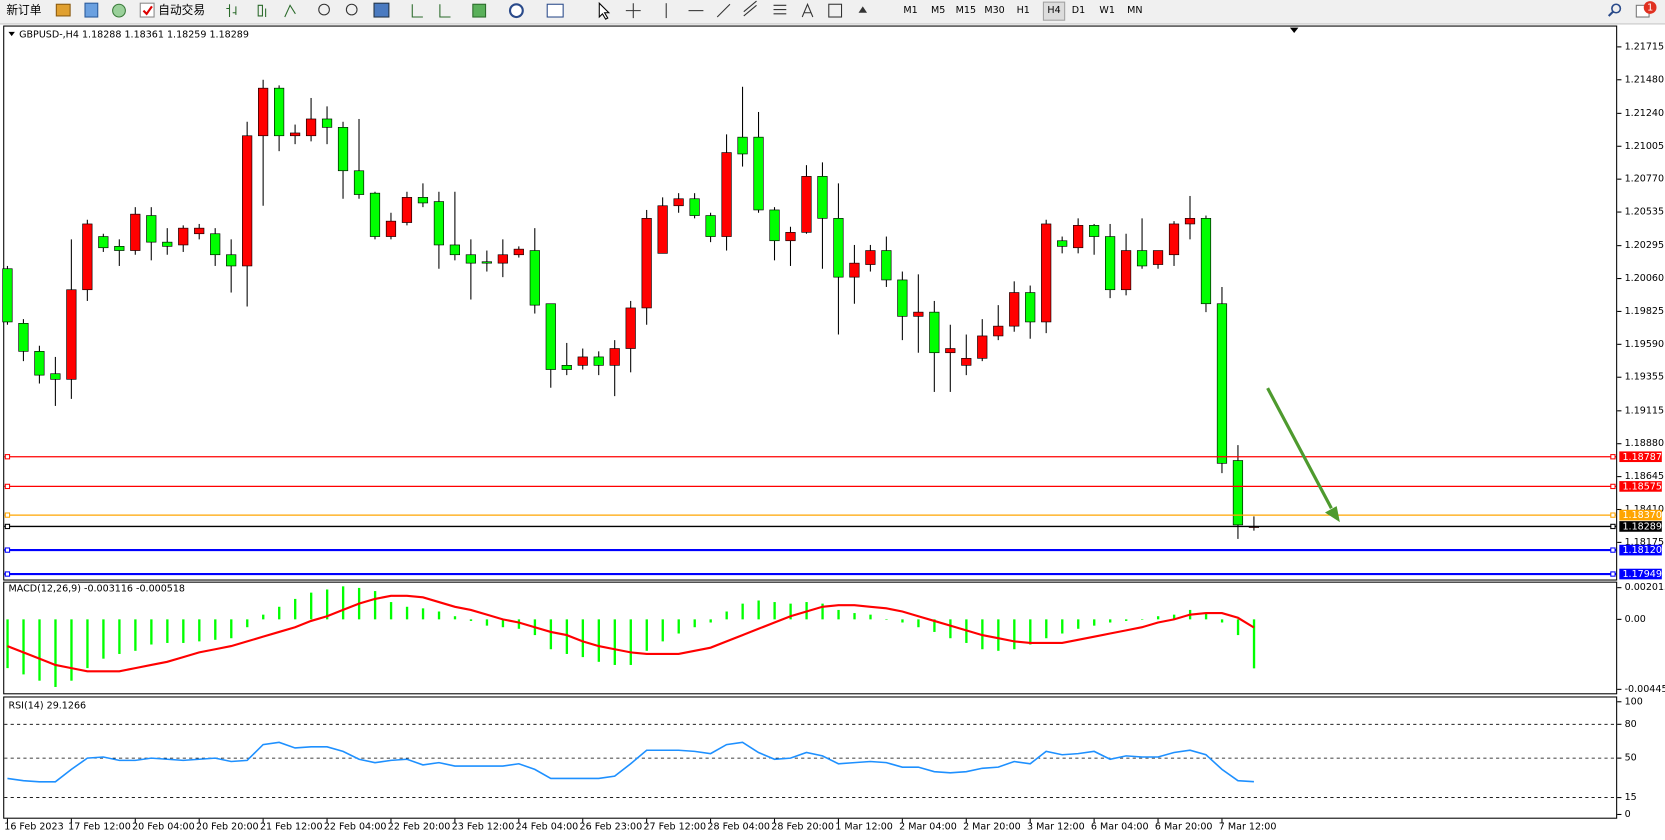 Image resolution: width=1665 pixels, height=840 pixels. I want to click on indicators, so click(479, 10).